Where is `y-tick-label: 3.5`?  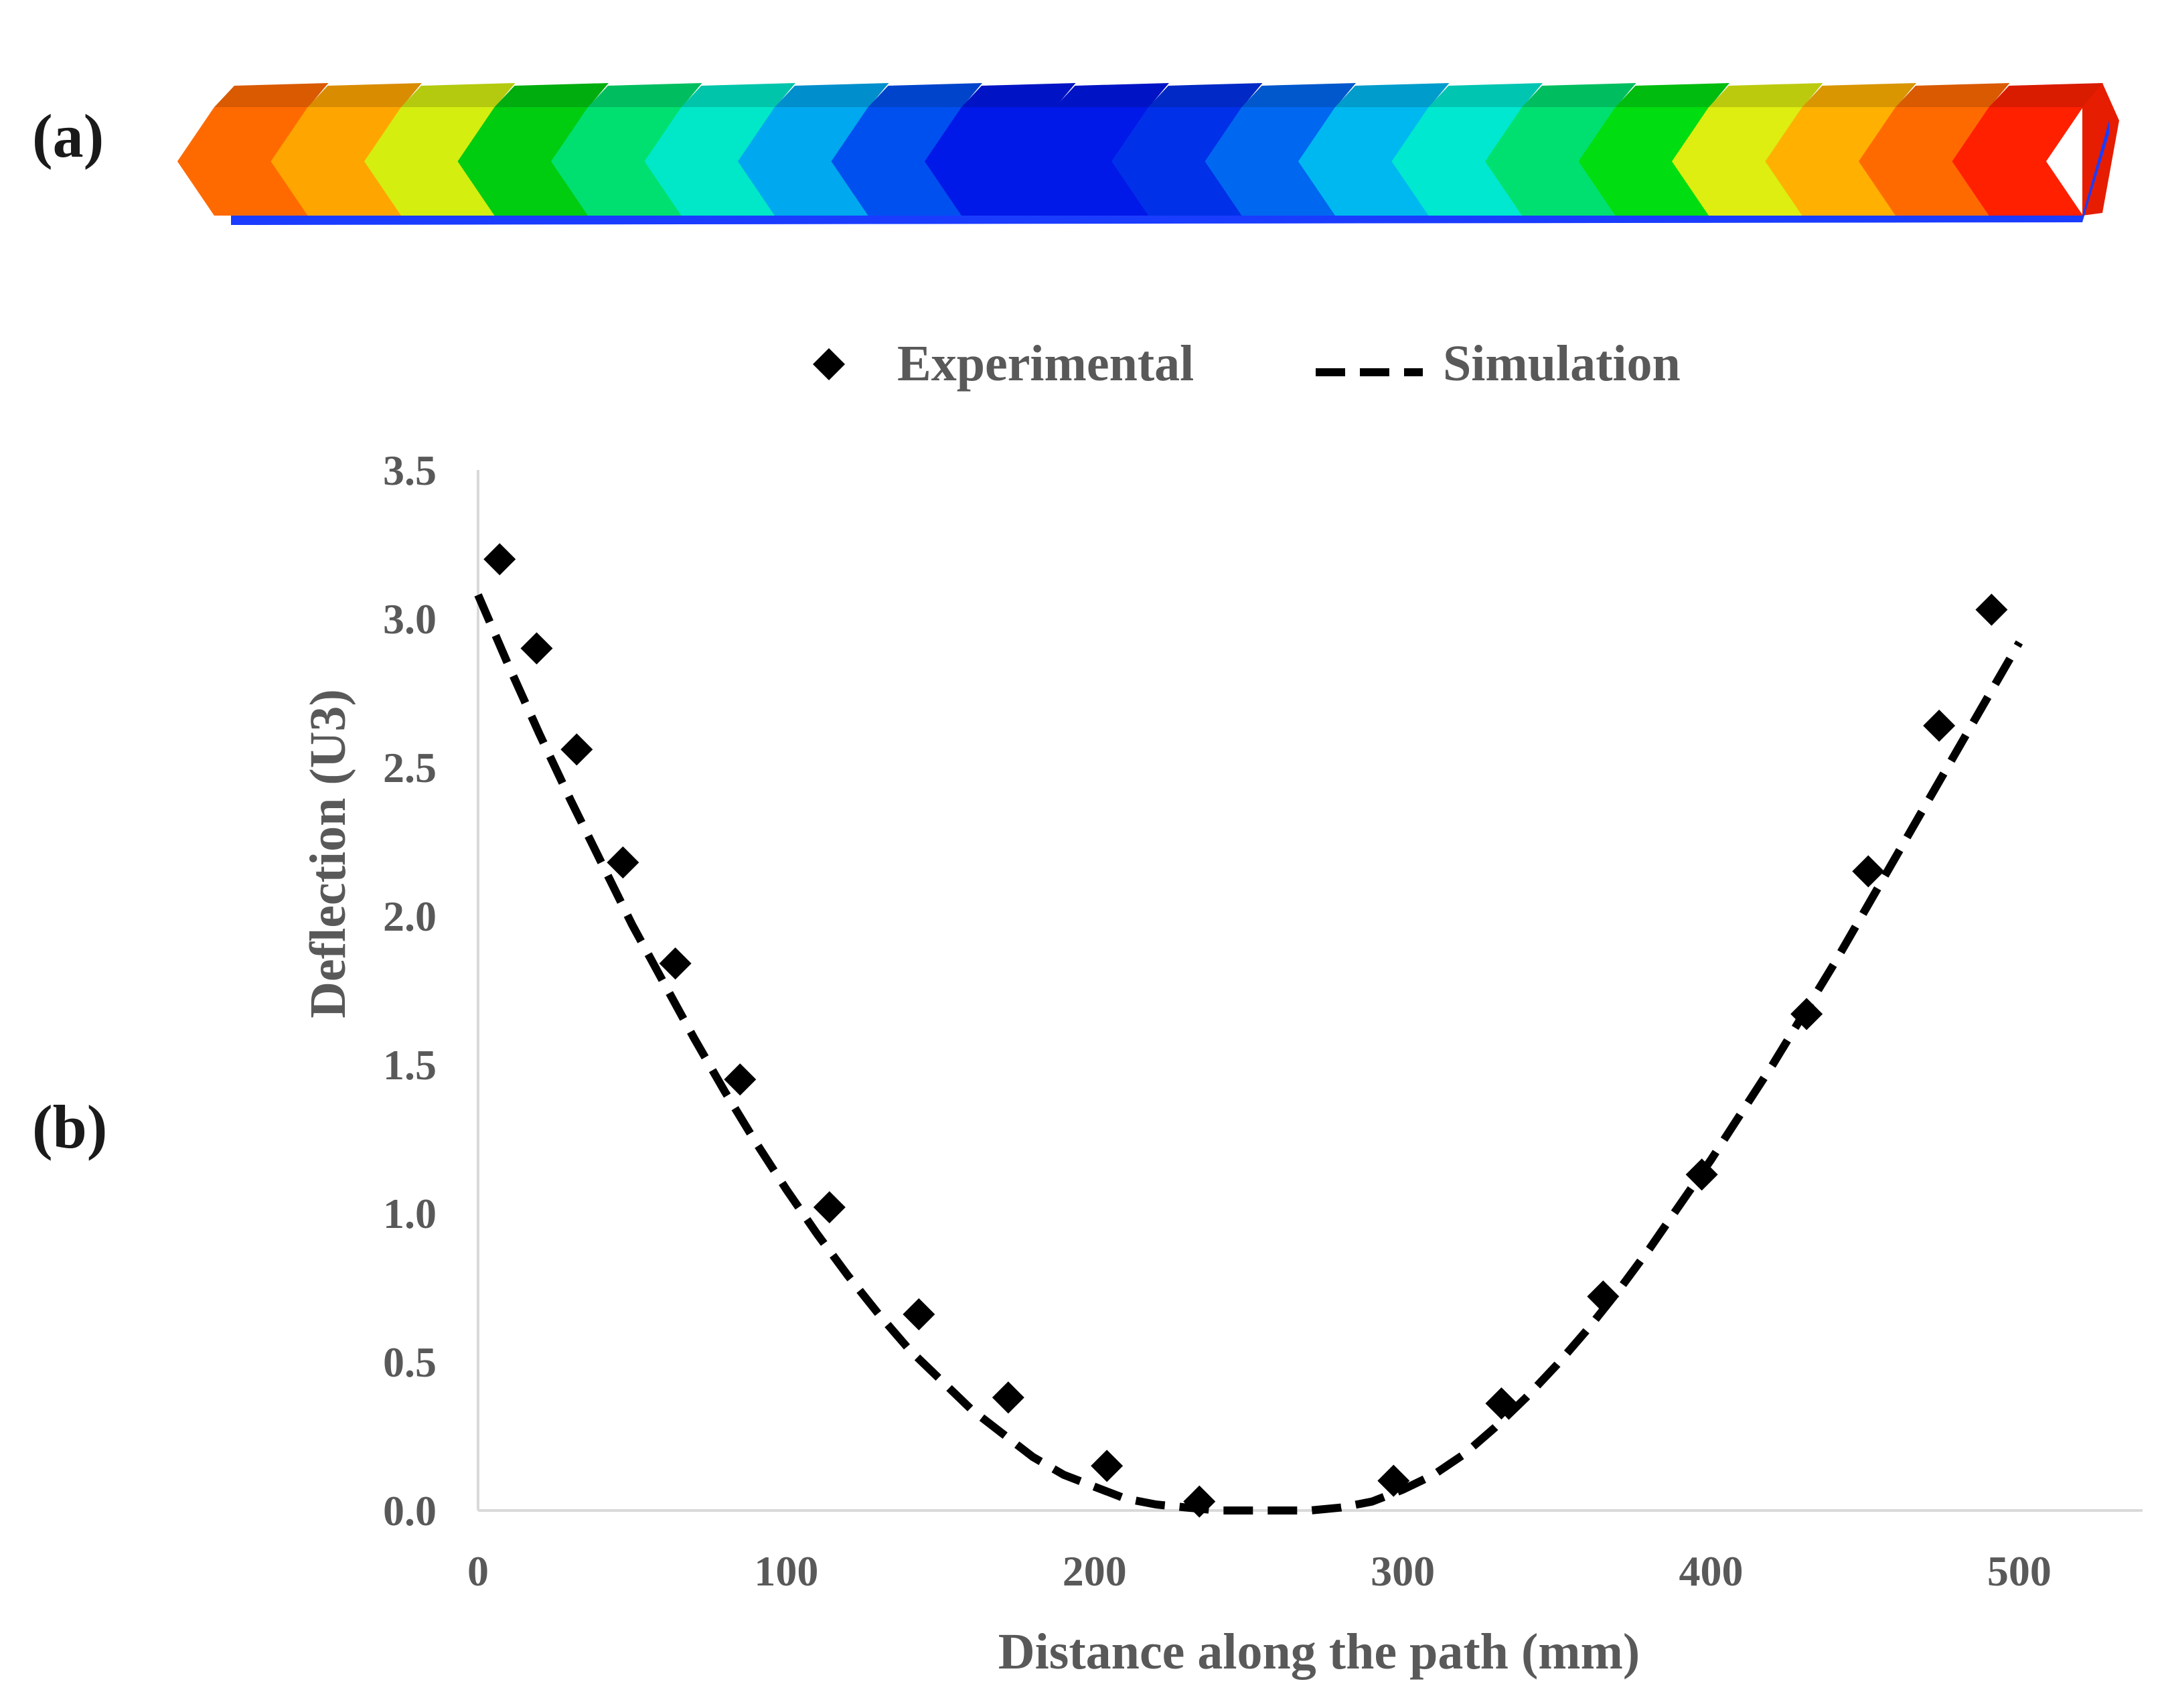 y-tick-label: 3.5 is located at coordinates (410, 471).